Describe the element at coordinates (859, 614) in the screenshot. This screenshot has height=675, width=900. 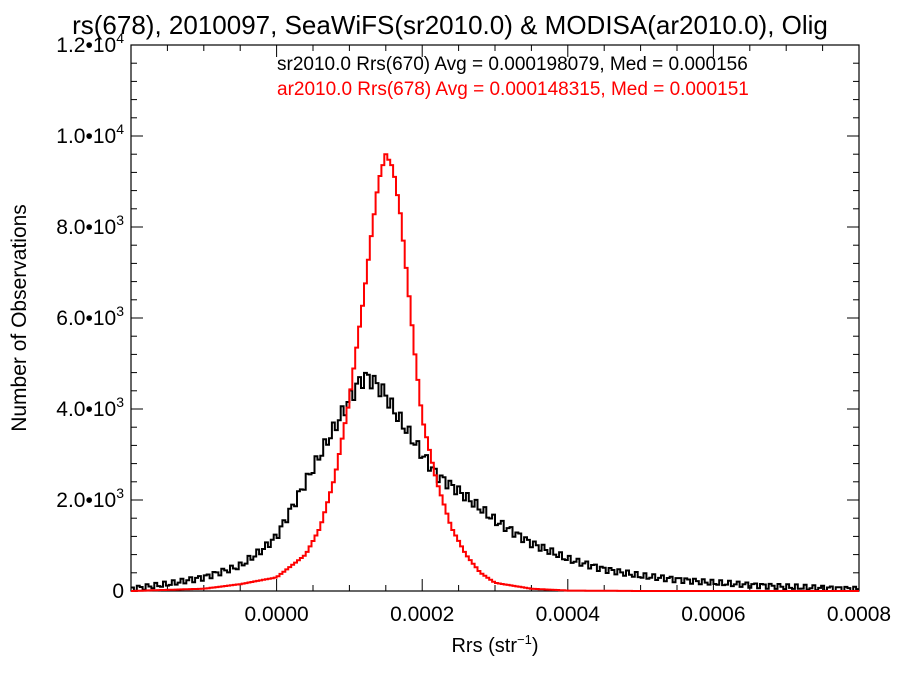
I see `x-tick-label: 0.0008` at that location.